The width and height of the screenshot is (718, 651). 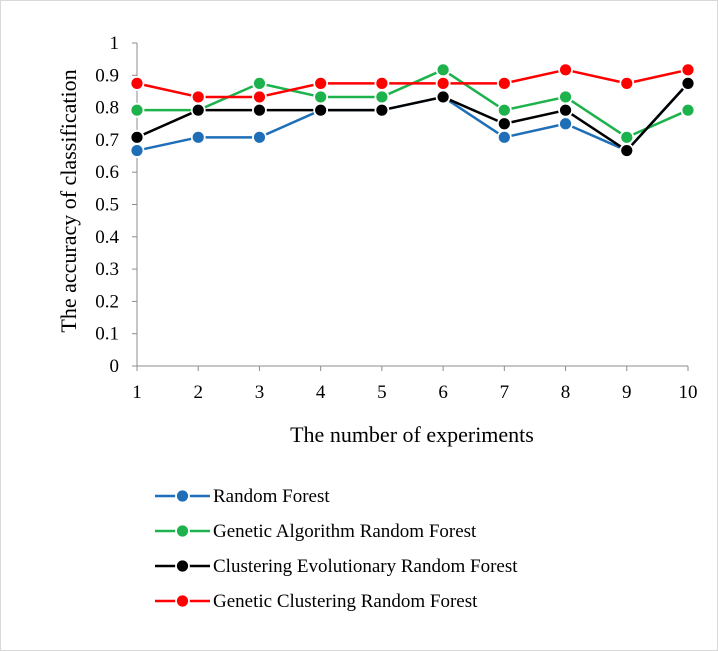 I want to click on y-tick-label: 0, so click(x=115, y=366).